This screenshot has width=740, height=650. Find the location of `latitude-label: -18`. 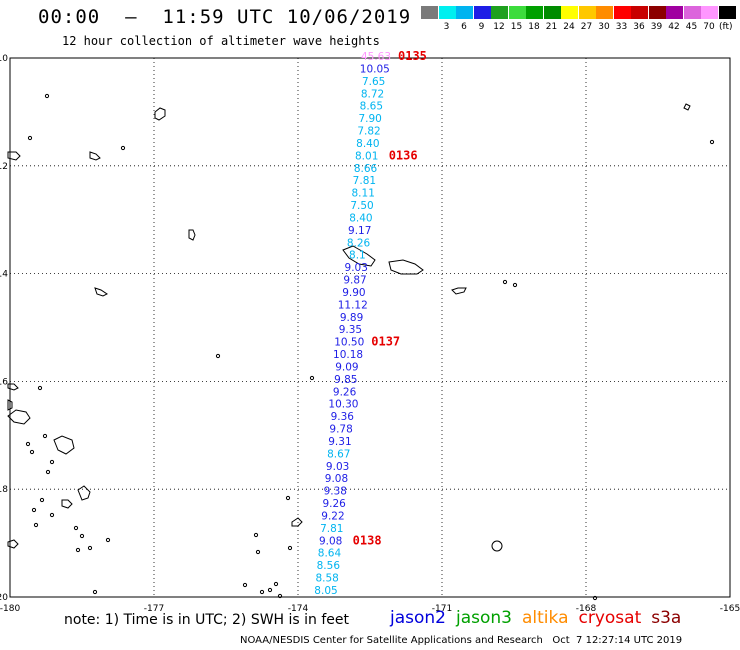

latitude-label: -18 is located at coordinates (4, 490).